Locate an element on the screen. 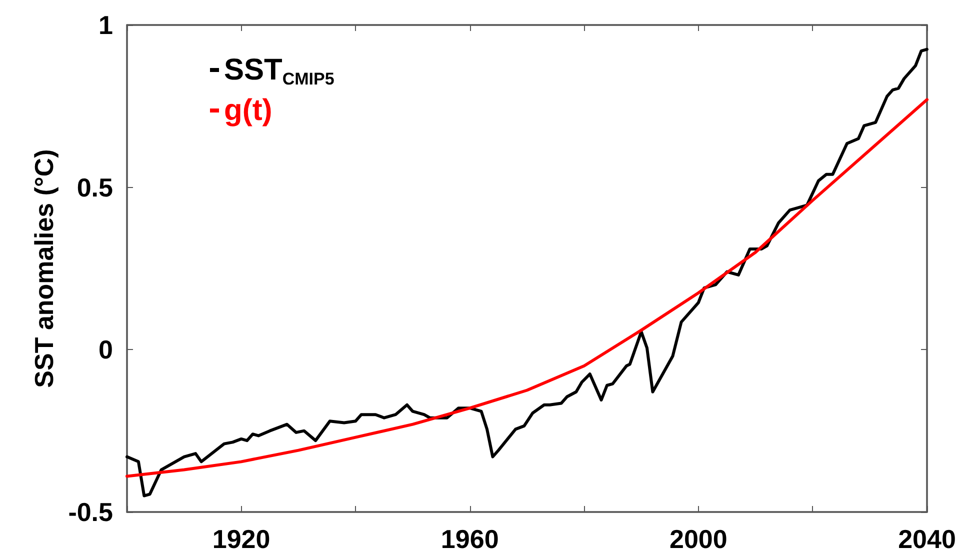 The width and height of the screenshot is (976, 552). y-axis-title: SST anomalies (°C) is located at coordinates (44, 268).